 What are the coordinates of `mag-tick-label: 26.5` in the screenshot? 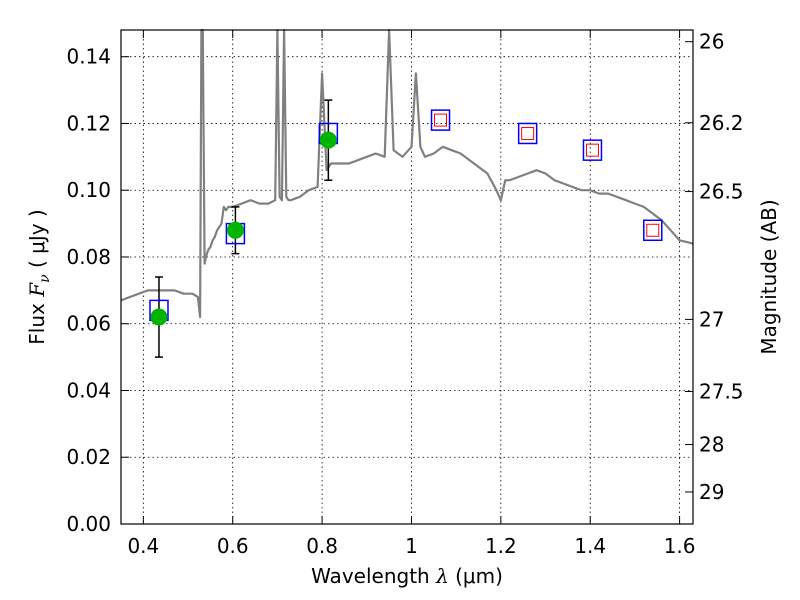 It's located at (721, 192).